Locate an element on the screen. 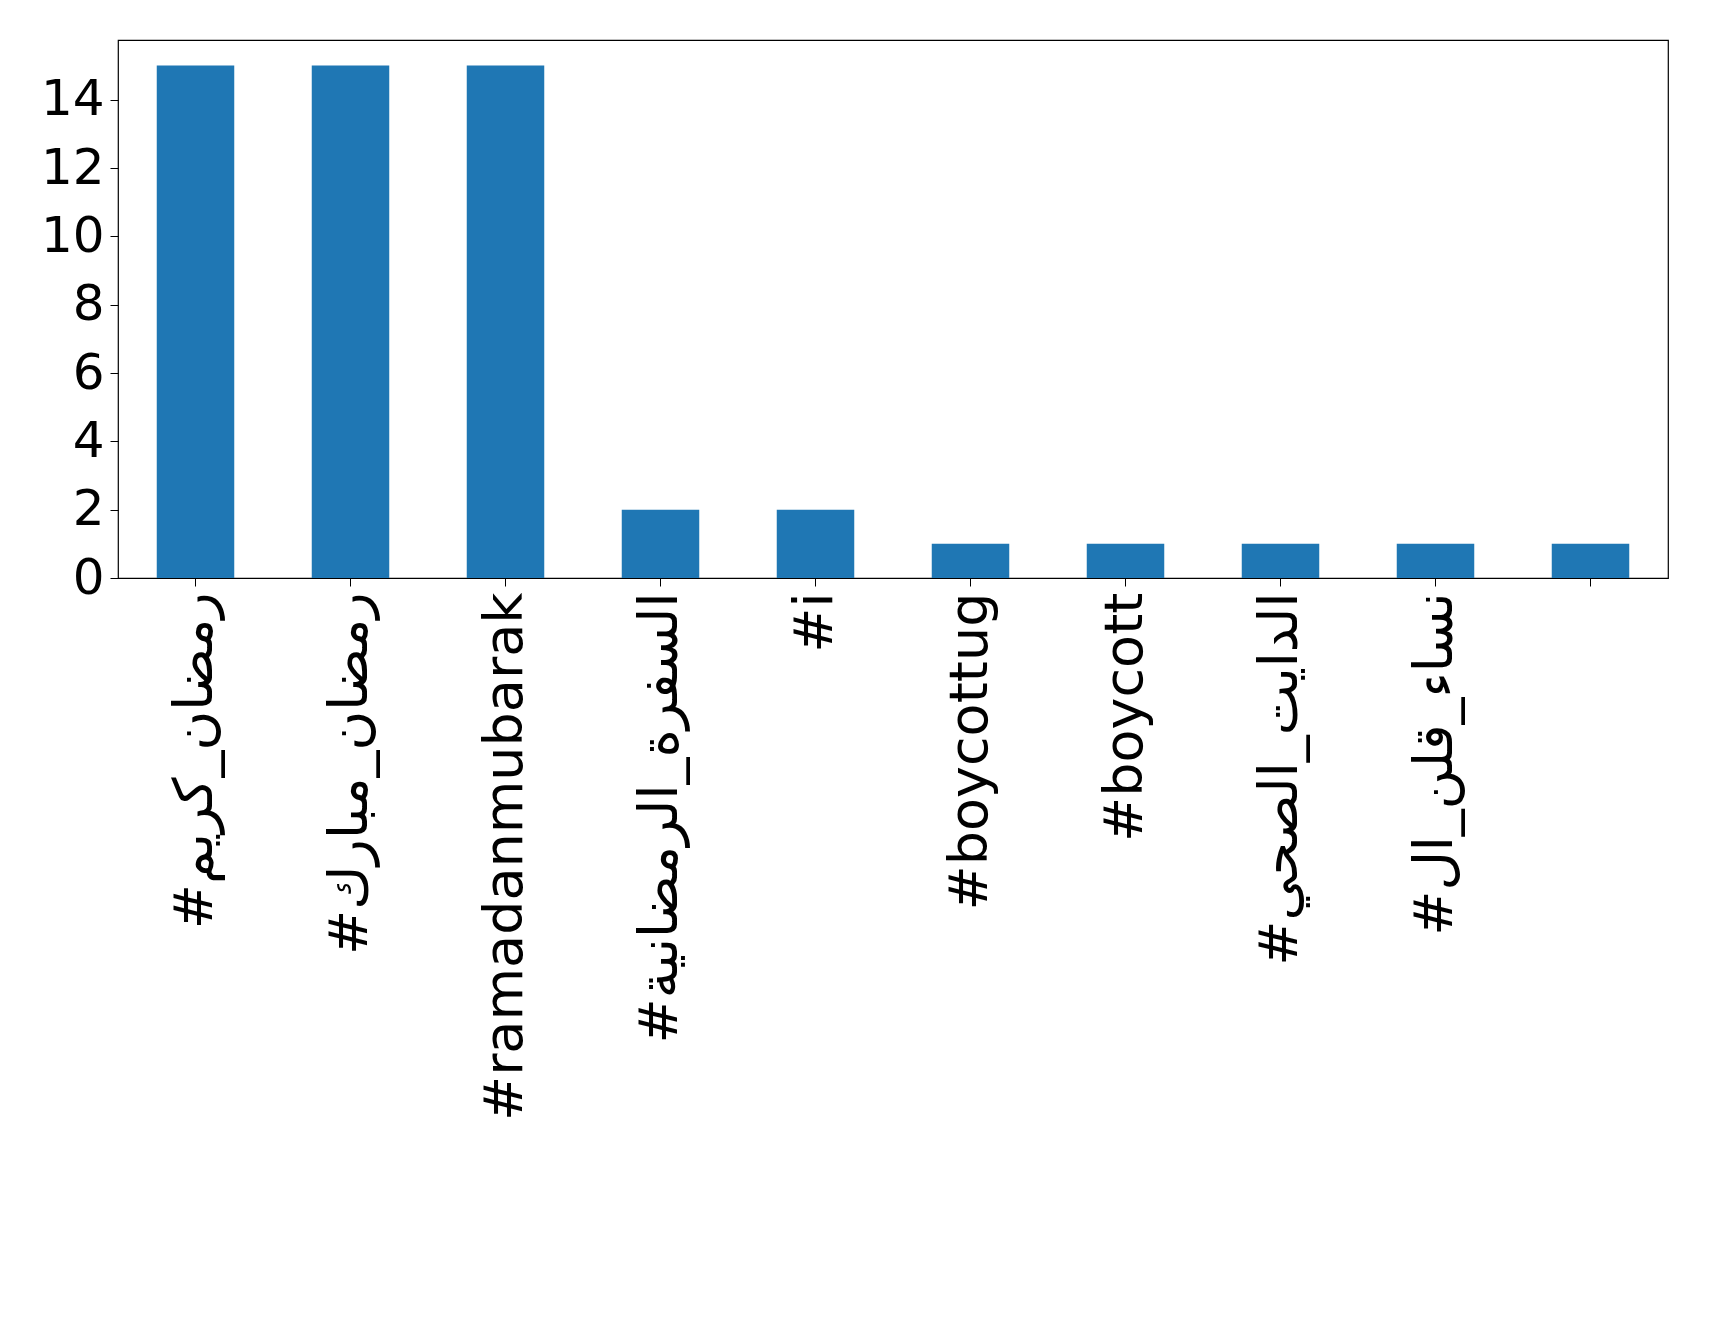 The height and width of the screenshot is (1331, 1719). y-tick-label: 2 is located at coordinates (88, 508).